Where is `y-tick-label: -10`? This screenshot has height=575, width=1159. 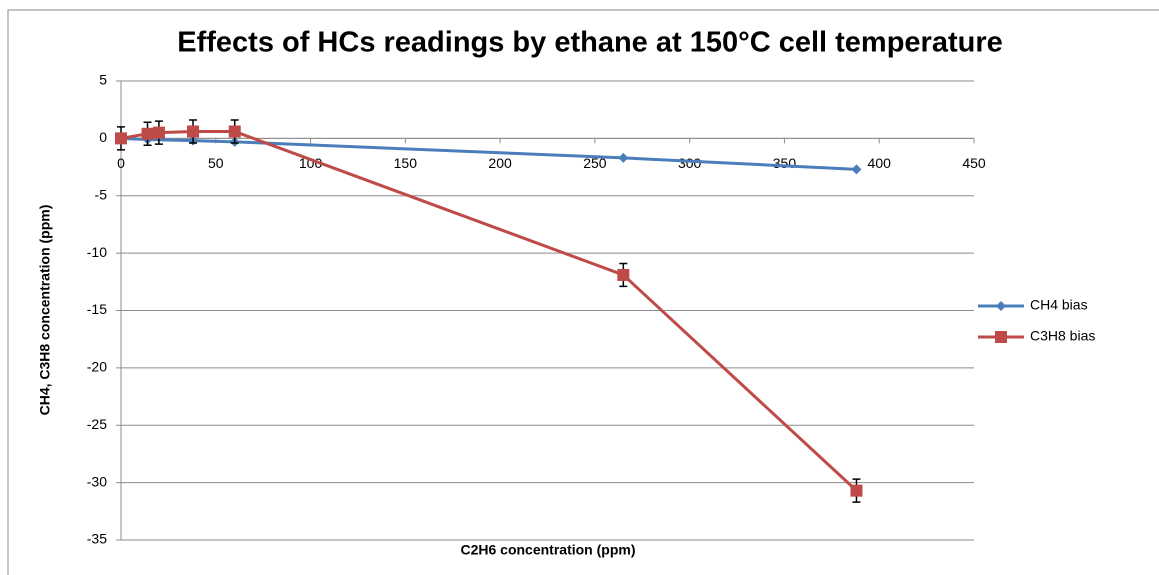 y-tick-label: -10 is located at coordinates (97, 252).